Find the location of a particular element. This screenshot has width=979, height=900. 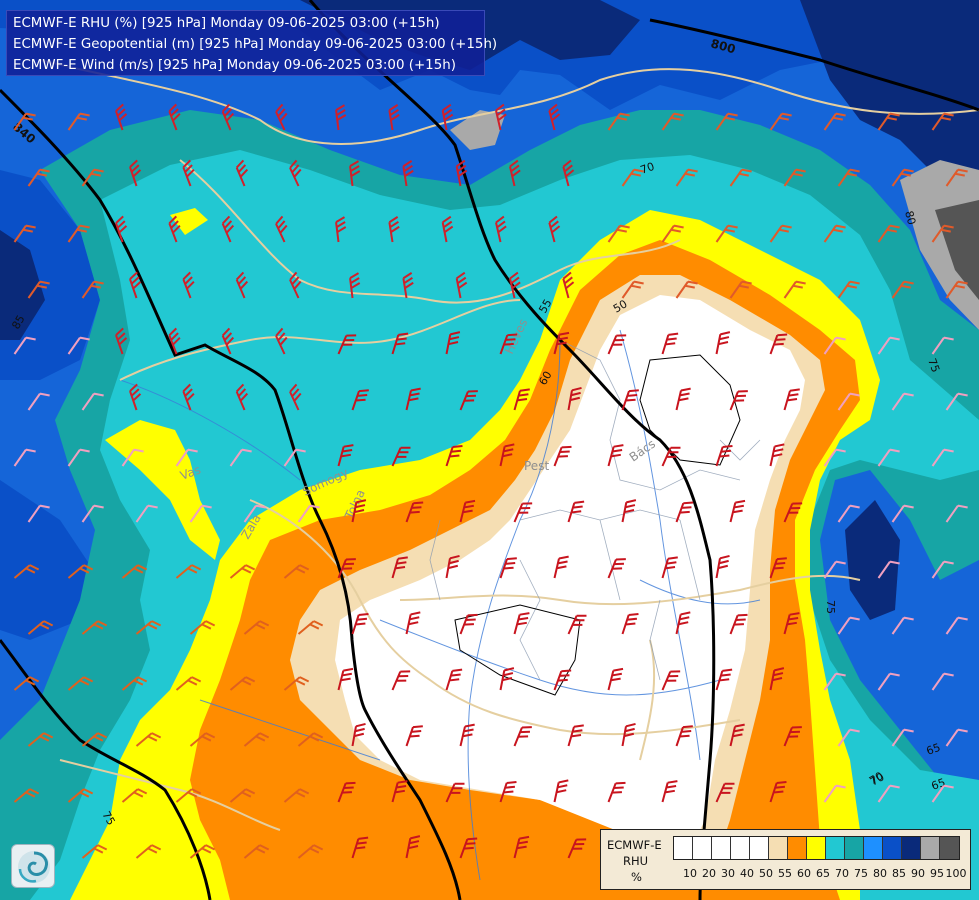

contour-label: 800 is located at coordinates (723, 46).